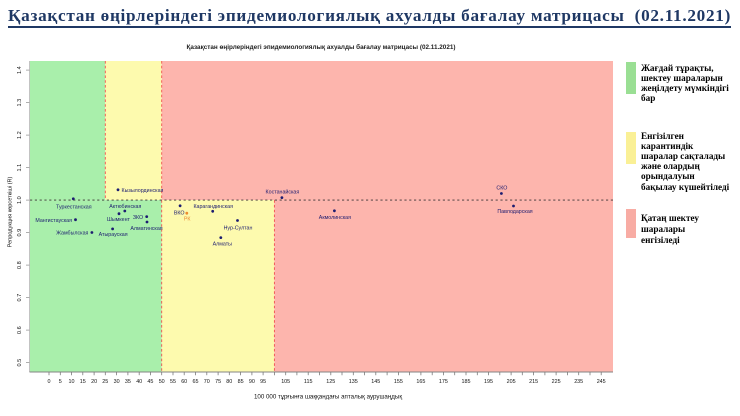 Image resolution: width=740 pixels, height=416 pixels. I want to click on svg-text: 85, so click(241, 382).